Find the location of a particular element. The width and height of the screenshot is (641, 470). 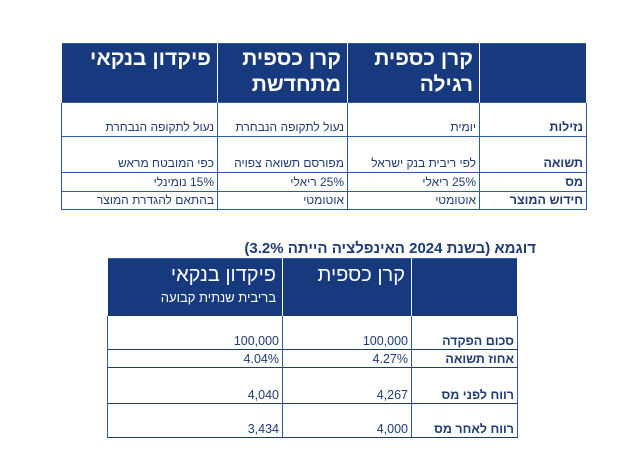

table-row-profit-after-tax: רווח לאחר מס 4,000 3,434 is located at coordinates (312, 420).